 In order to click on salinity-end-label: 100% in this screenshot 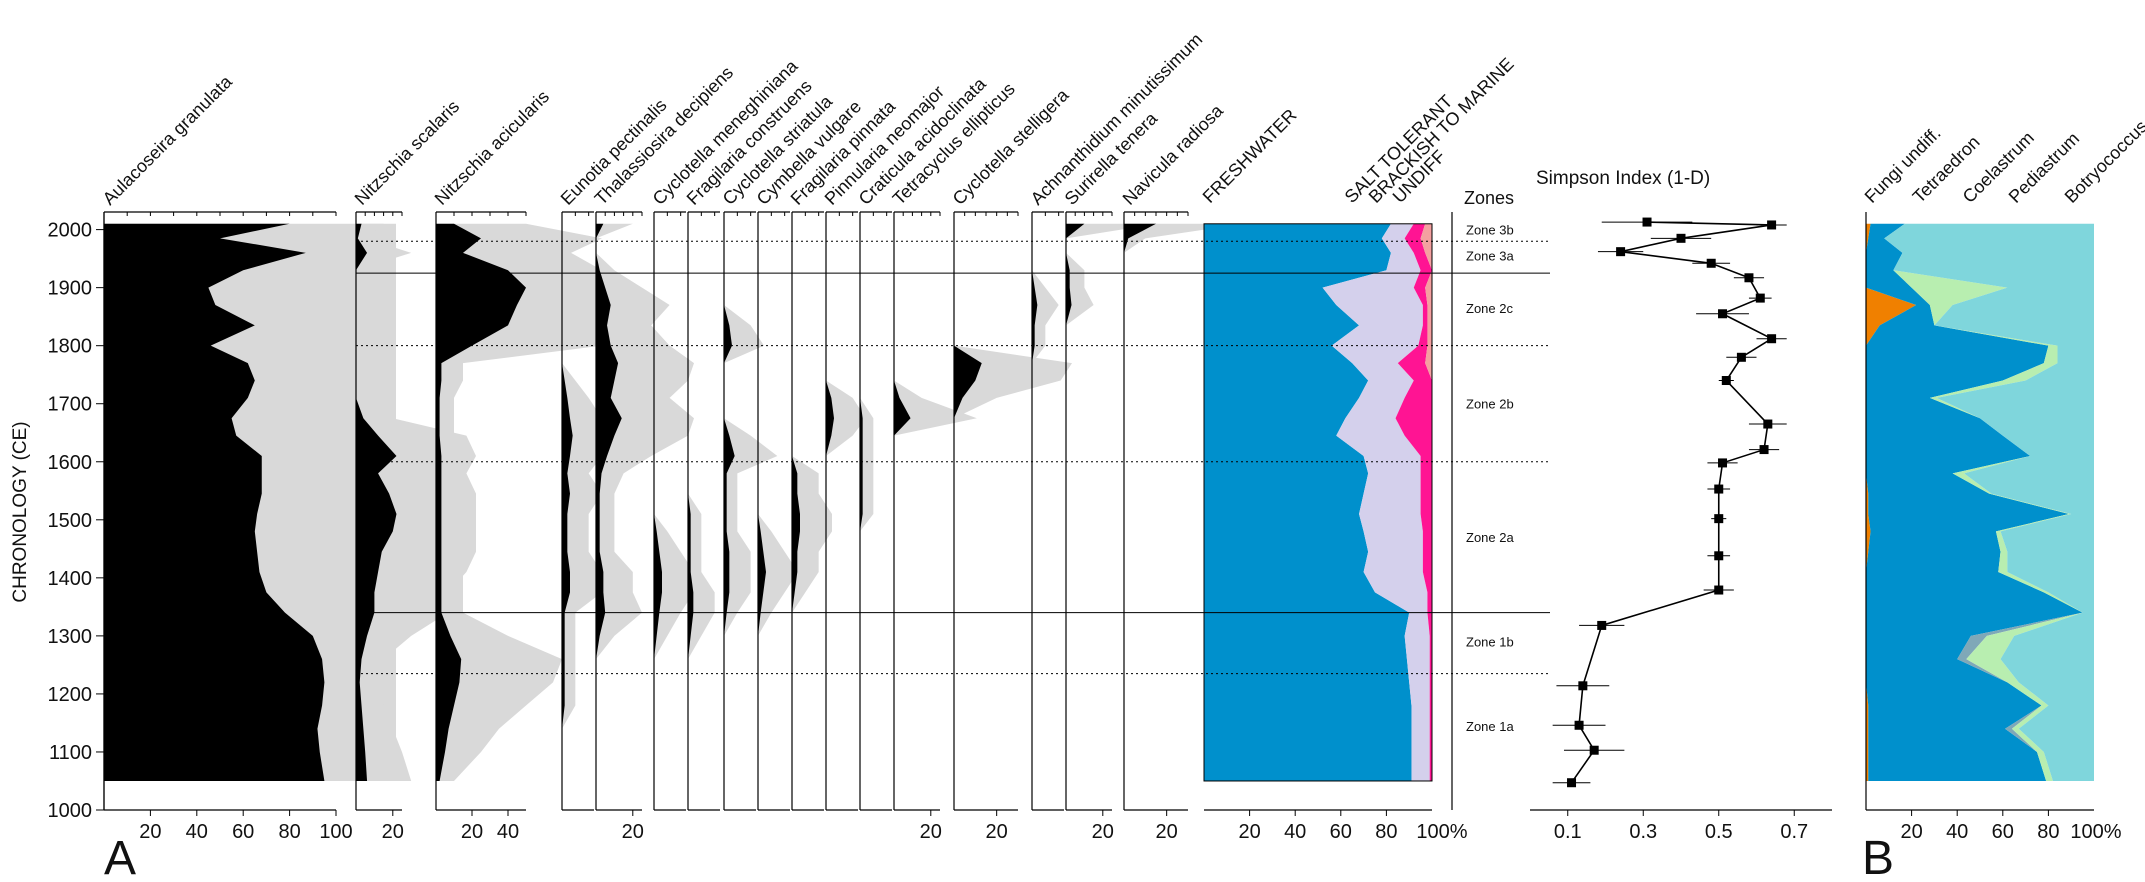, I will do `click(1441, 832)`.